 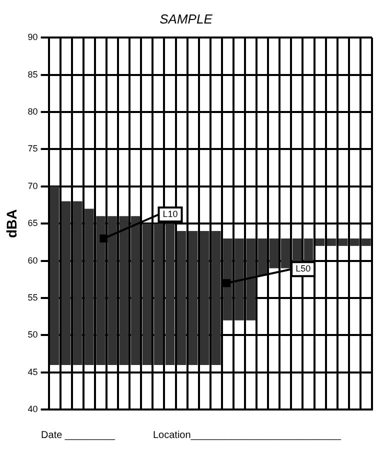 I want to click on y-tick-label: 60, so click(x=33, y=260).